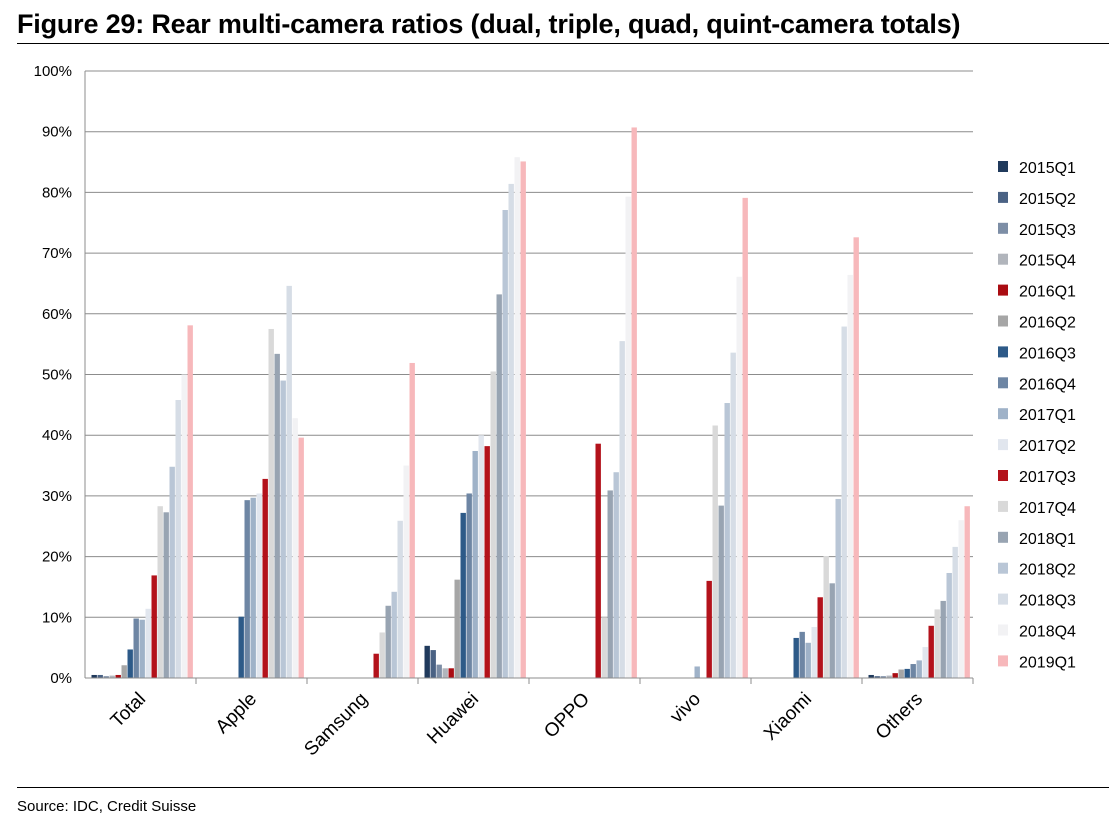  What do you see at coordinates (57, 253) in the screenshot?
I see `y-tick-label: 70%` at bounding box center [57, 253].